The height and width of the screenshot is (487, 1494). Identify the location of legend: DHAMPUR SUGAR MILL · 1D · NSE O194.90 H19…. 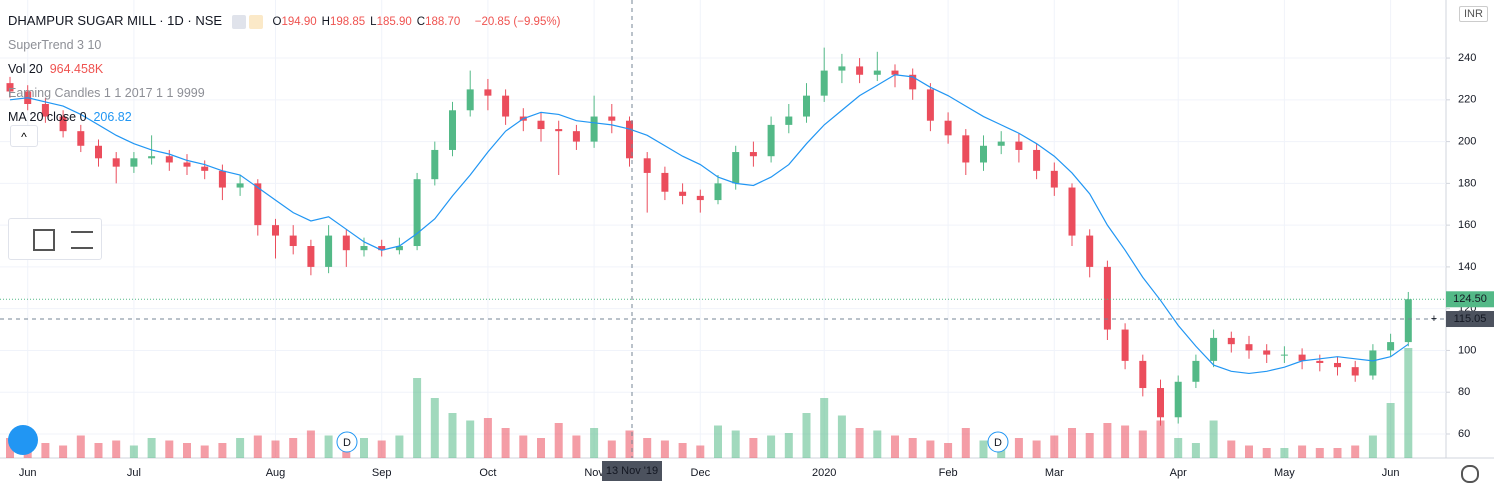
(284, 69).